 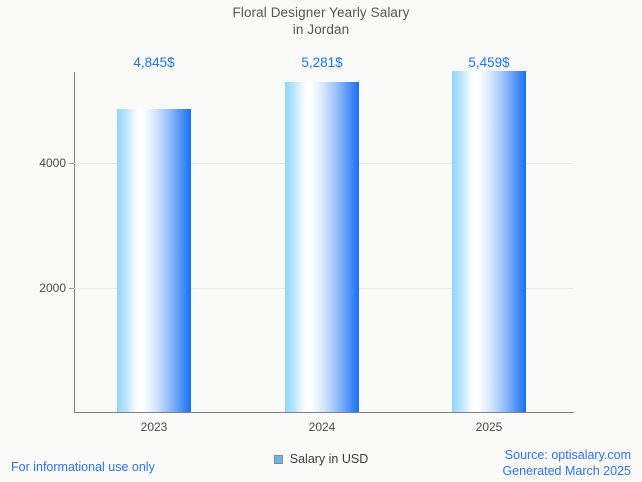 I want to click on y-tick-label-4000: 4000, so click(x=52, y=163).